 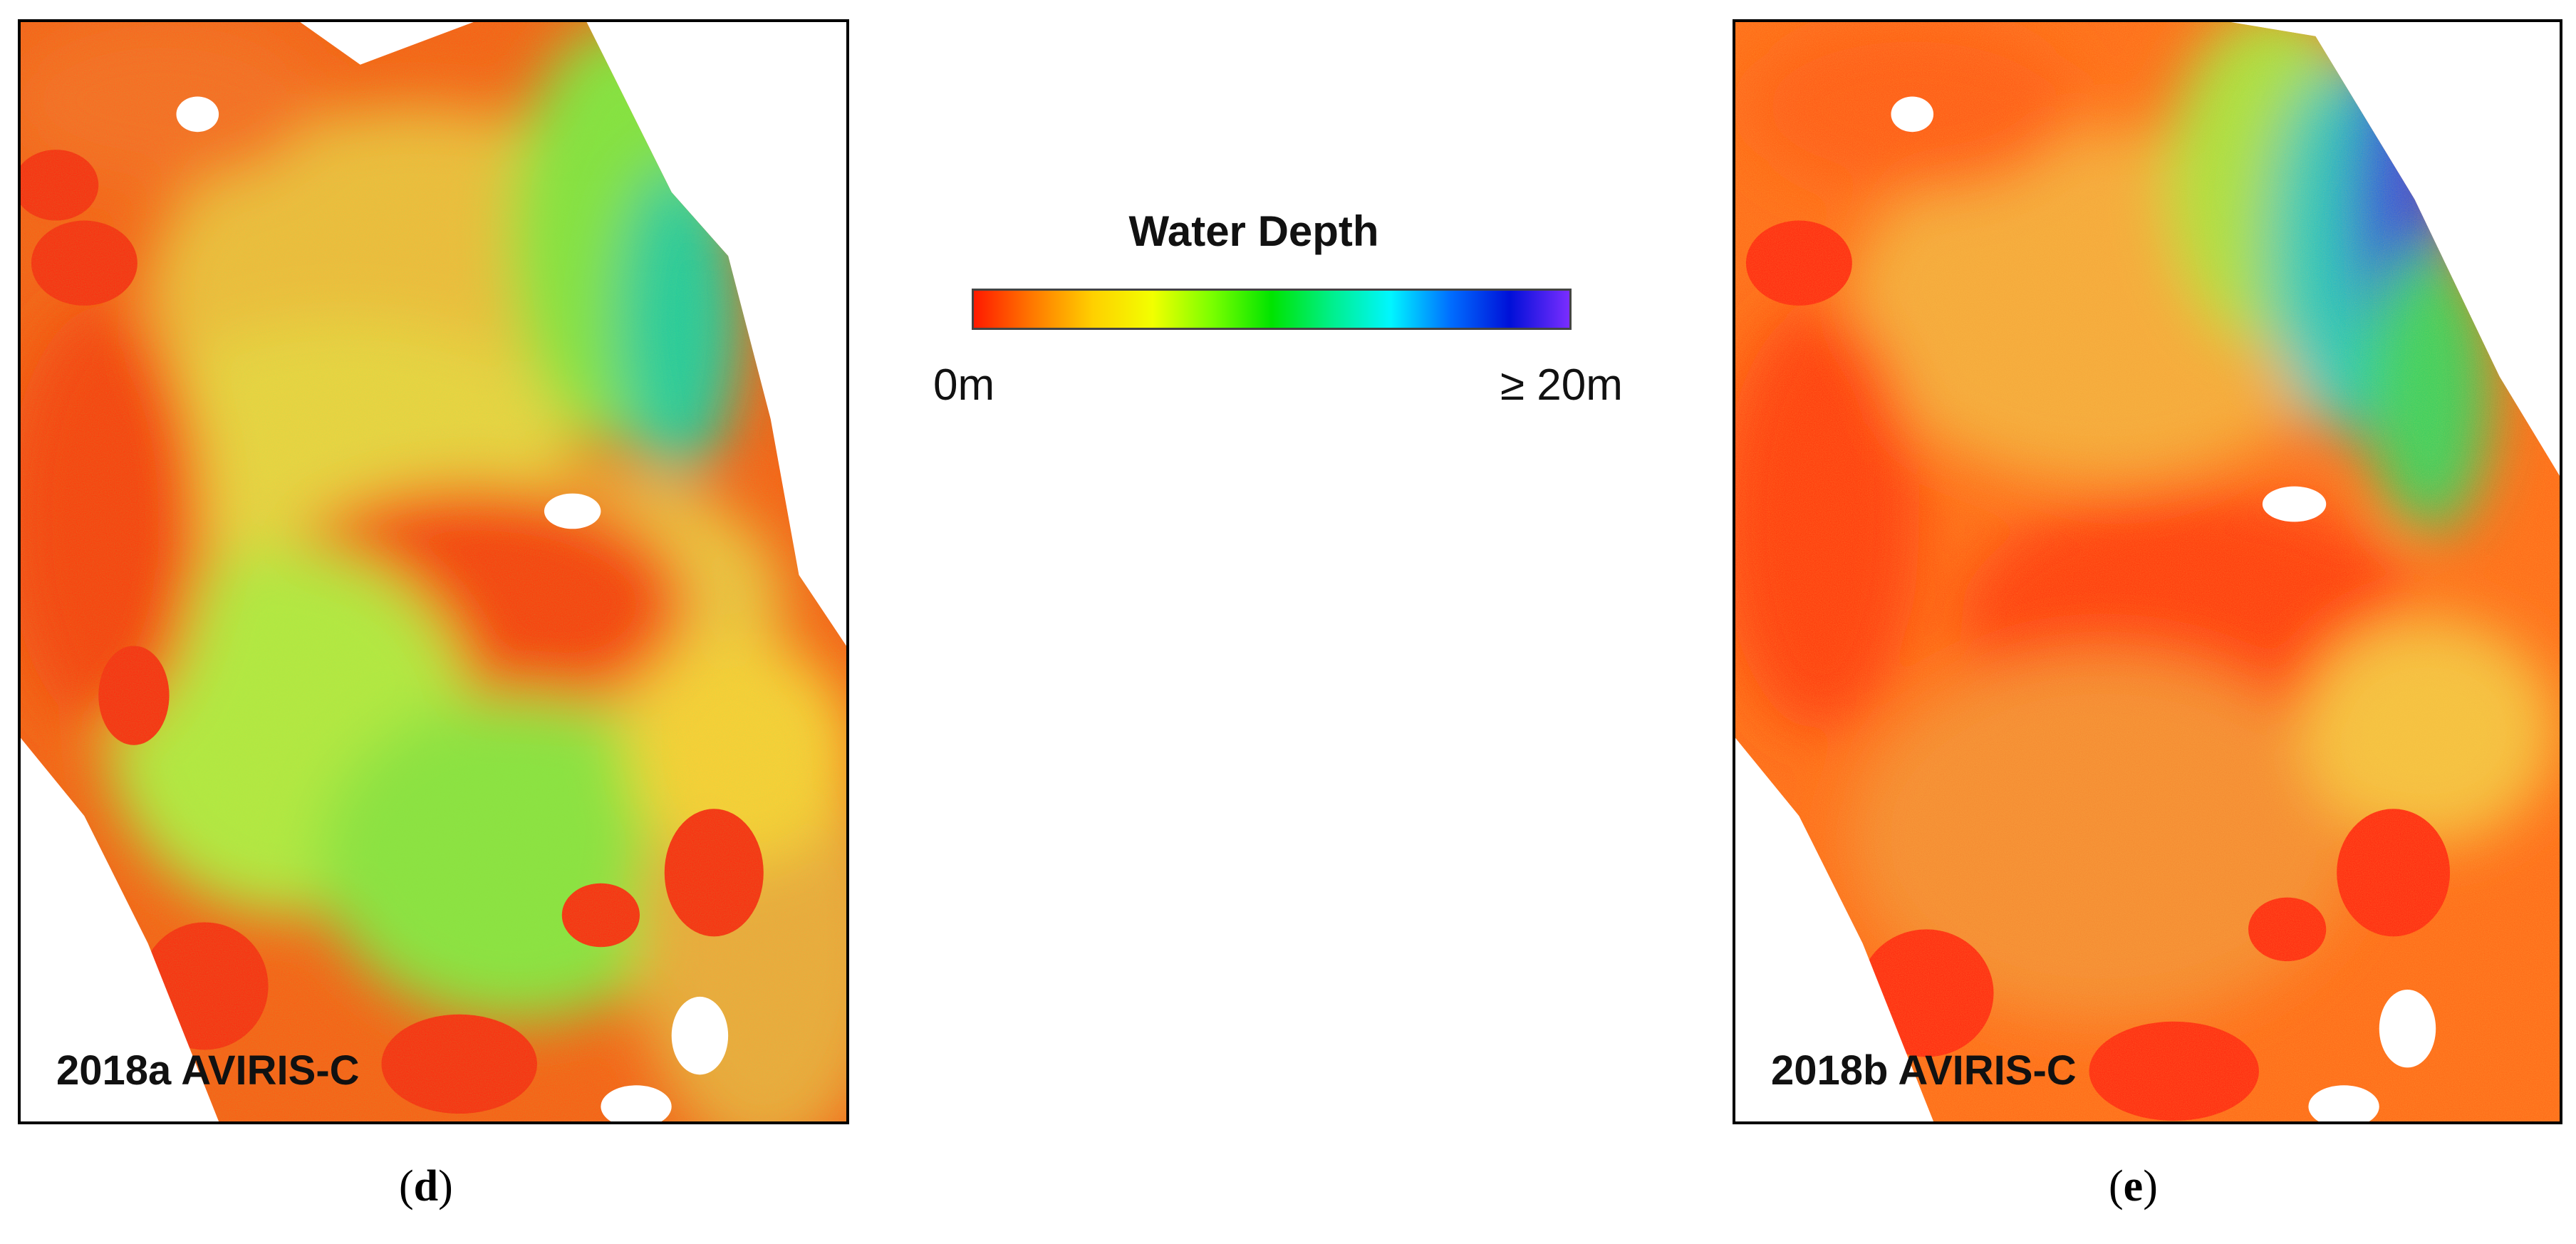 I want to click on caption-e: (e), so click(x=2133, y=1187).